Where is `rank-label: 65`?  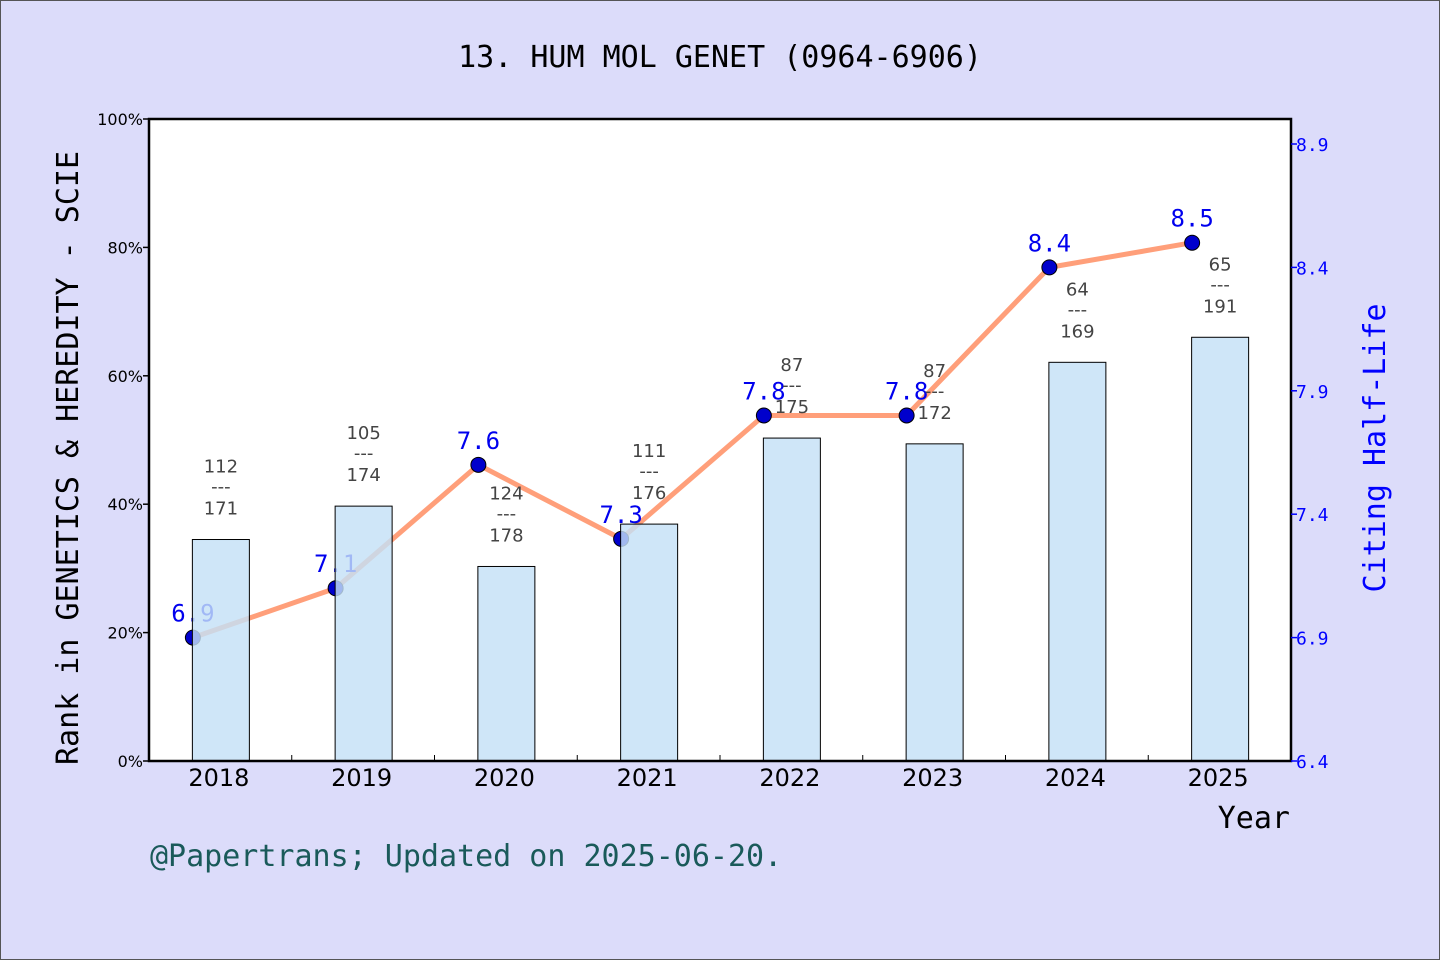 rank-label: 65 is located at coordinates (1220, 264).